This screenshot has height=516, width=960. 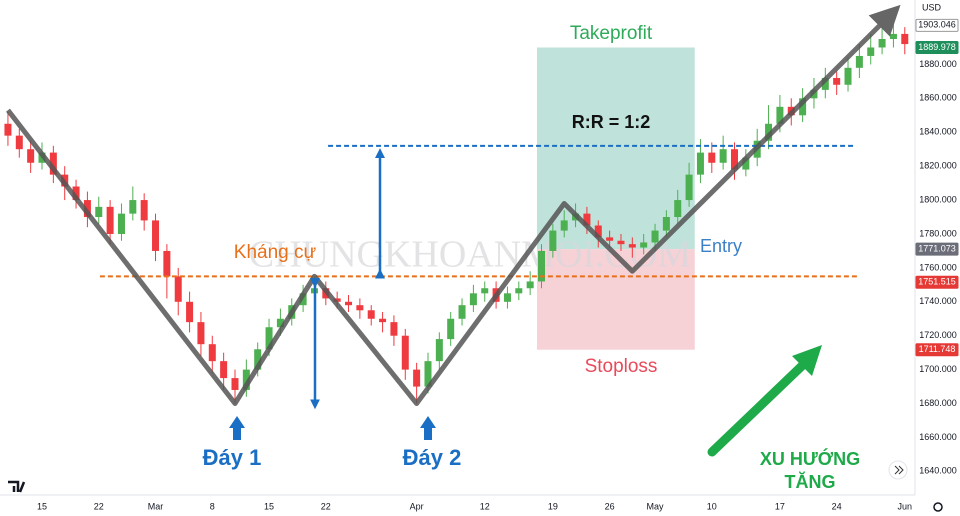 I want to click on y-tick-label: 1860.000, so click(x=938, y=98).